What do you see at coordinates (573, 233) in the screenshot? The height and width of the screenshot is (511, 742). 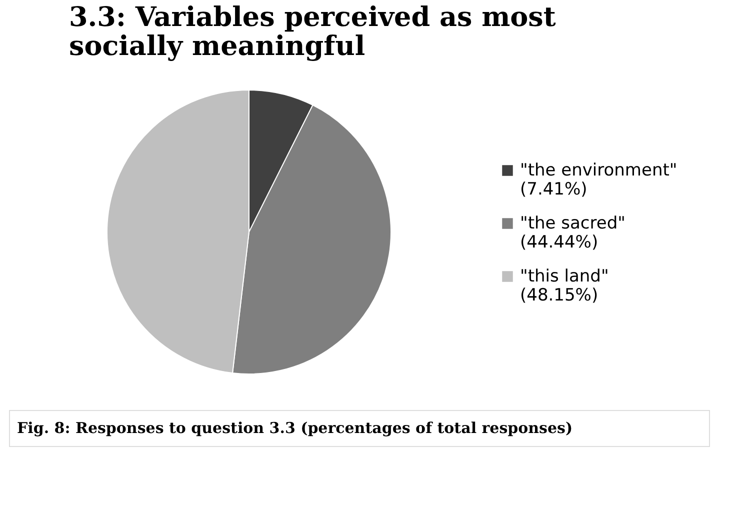 I see `legend-label: "the sacred" (44.44%)` at bounding box center [573, 233].